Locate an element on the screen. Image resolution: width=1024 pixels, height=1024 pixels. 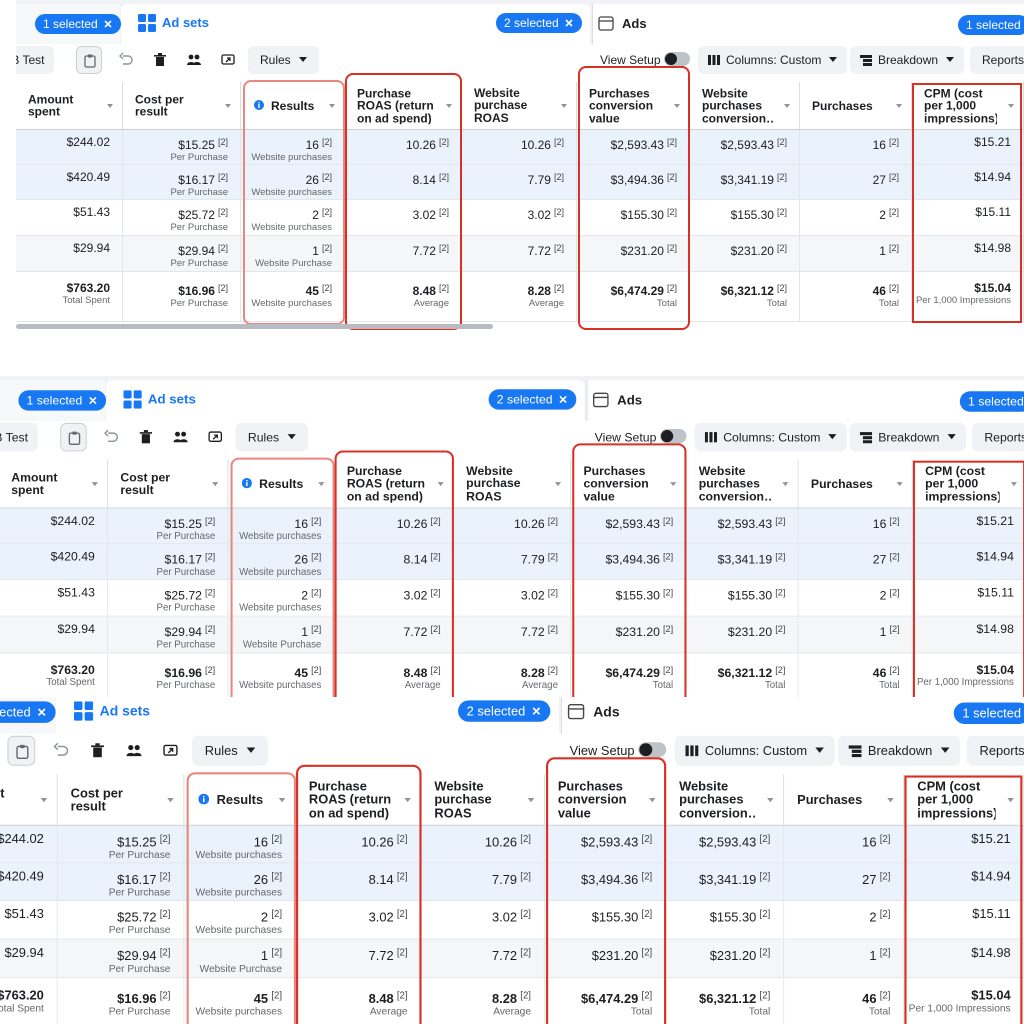
view-setup-label: View Setup is located at coordinates (602, 751).